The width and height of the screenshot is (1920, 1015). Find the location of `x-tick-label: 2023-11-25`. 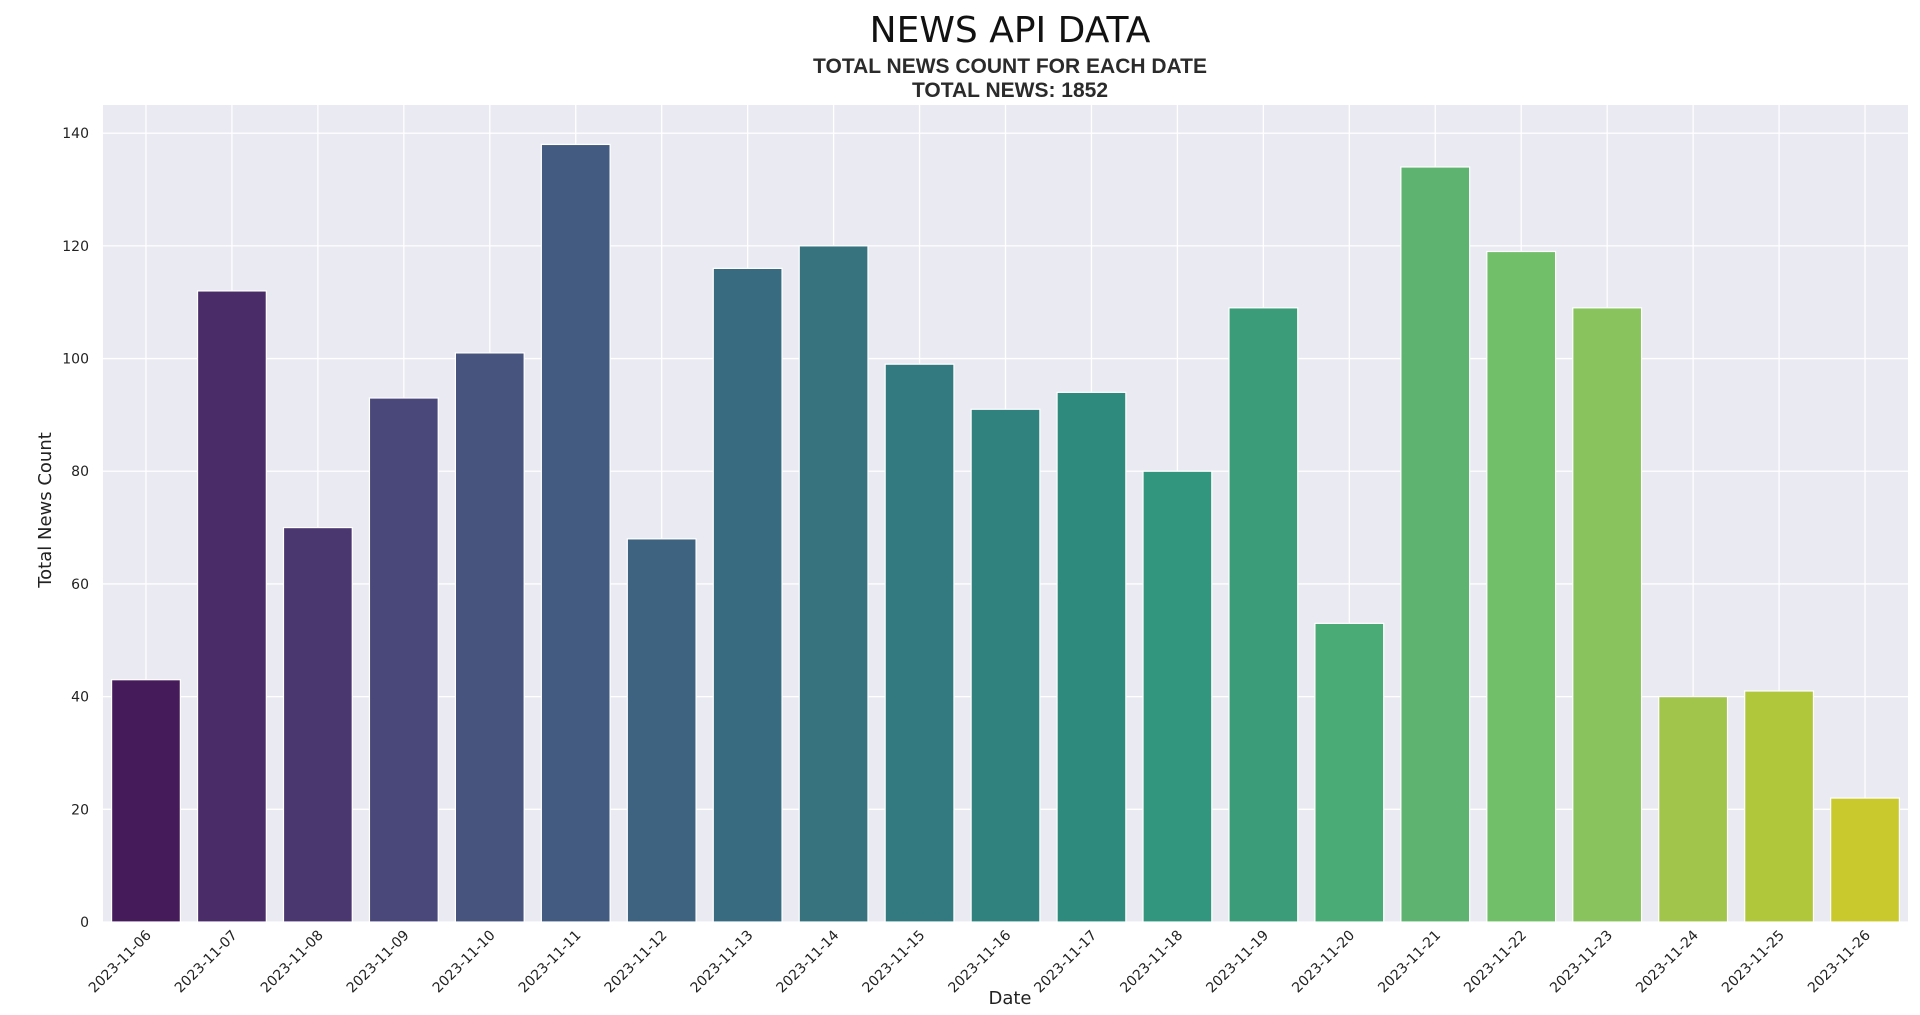

x-tick-label: 2023-11-25 is located at coordinates (1753, 962).